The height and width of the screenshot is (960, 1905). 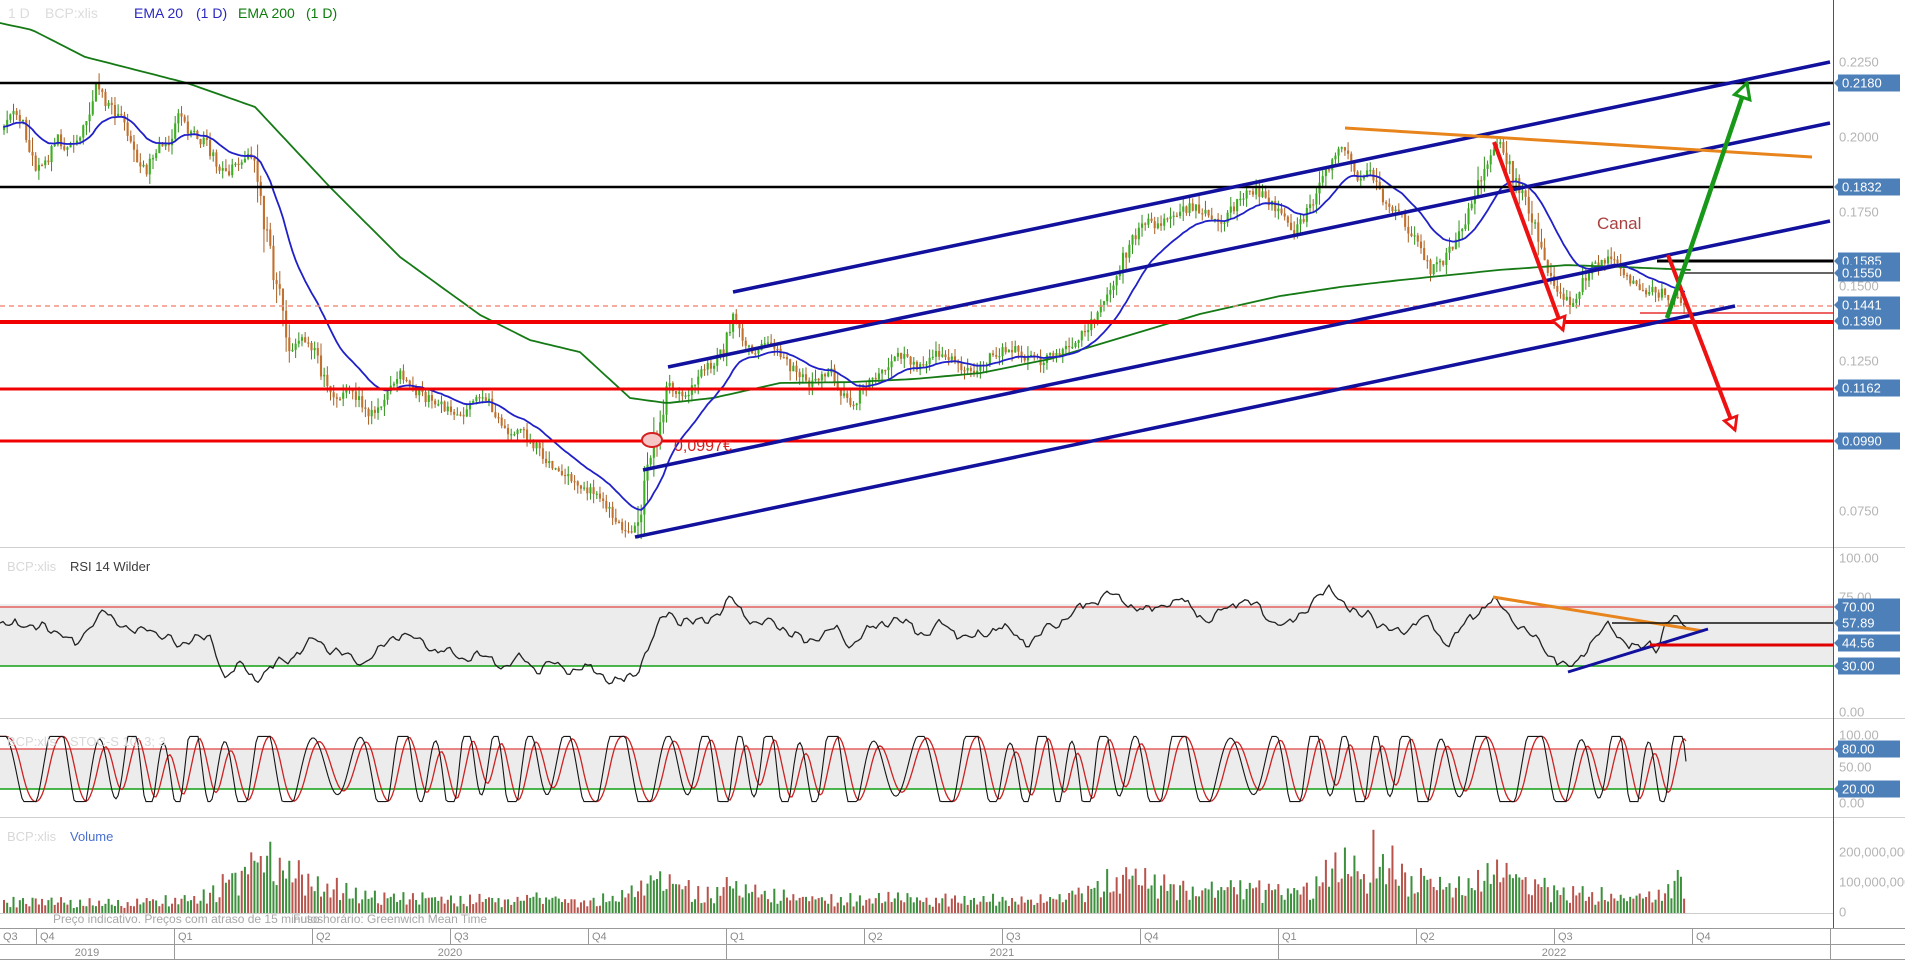 I want to click on year-label: 2019, so click(x=87, y=953).